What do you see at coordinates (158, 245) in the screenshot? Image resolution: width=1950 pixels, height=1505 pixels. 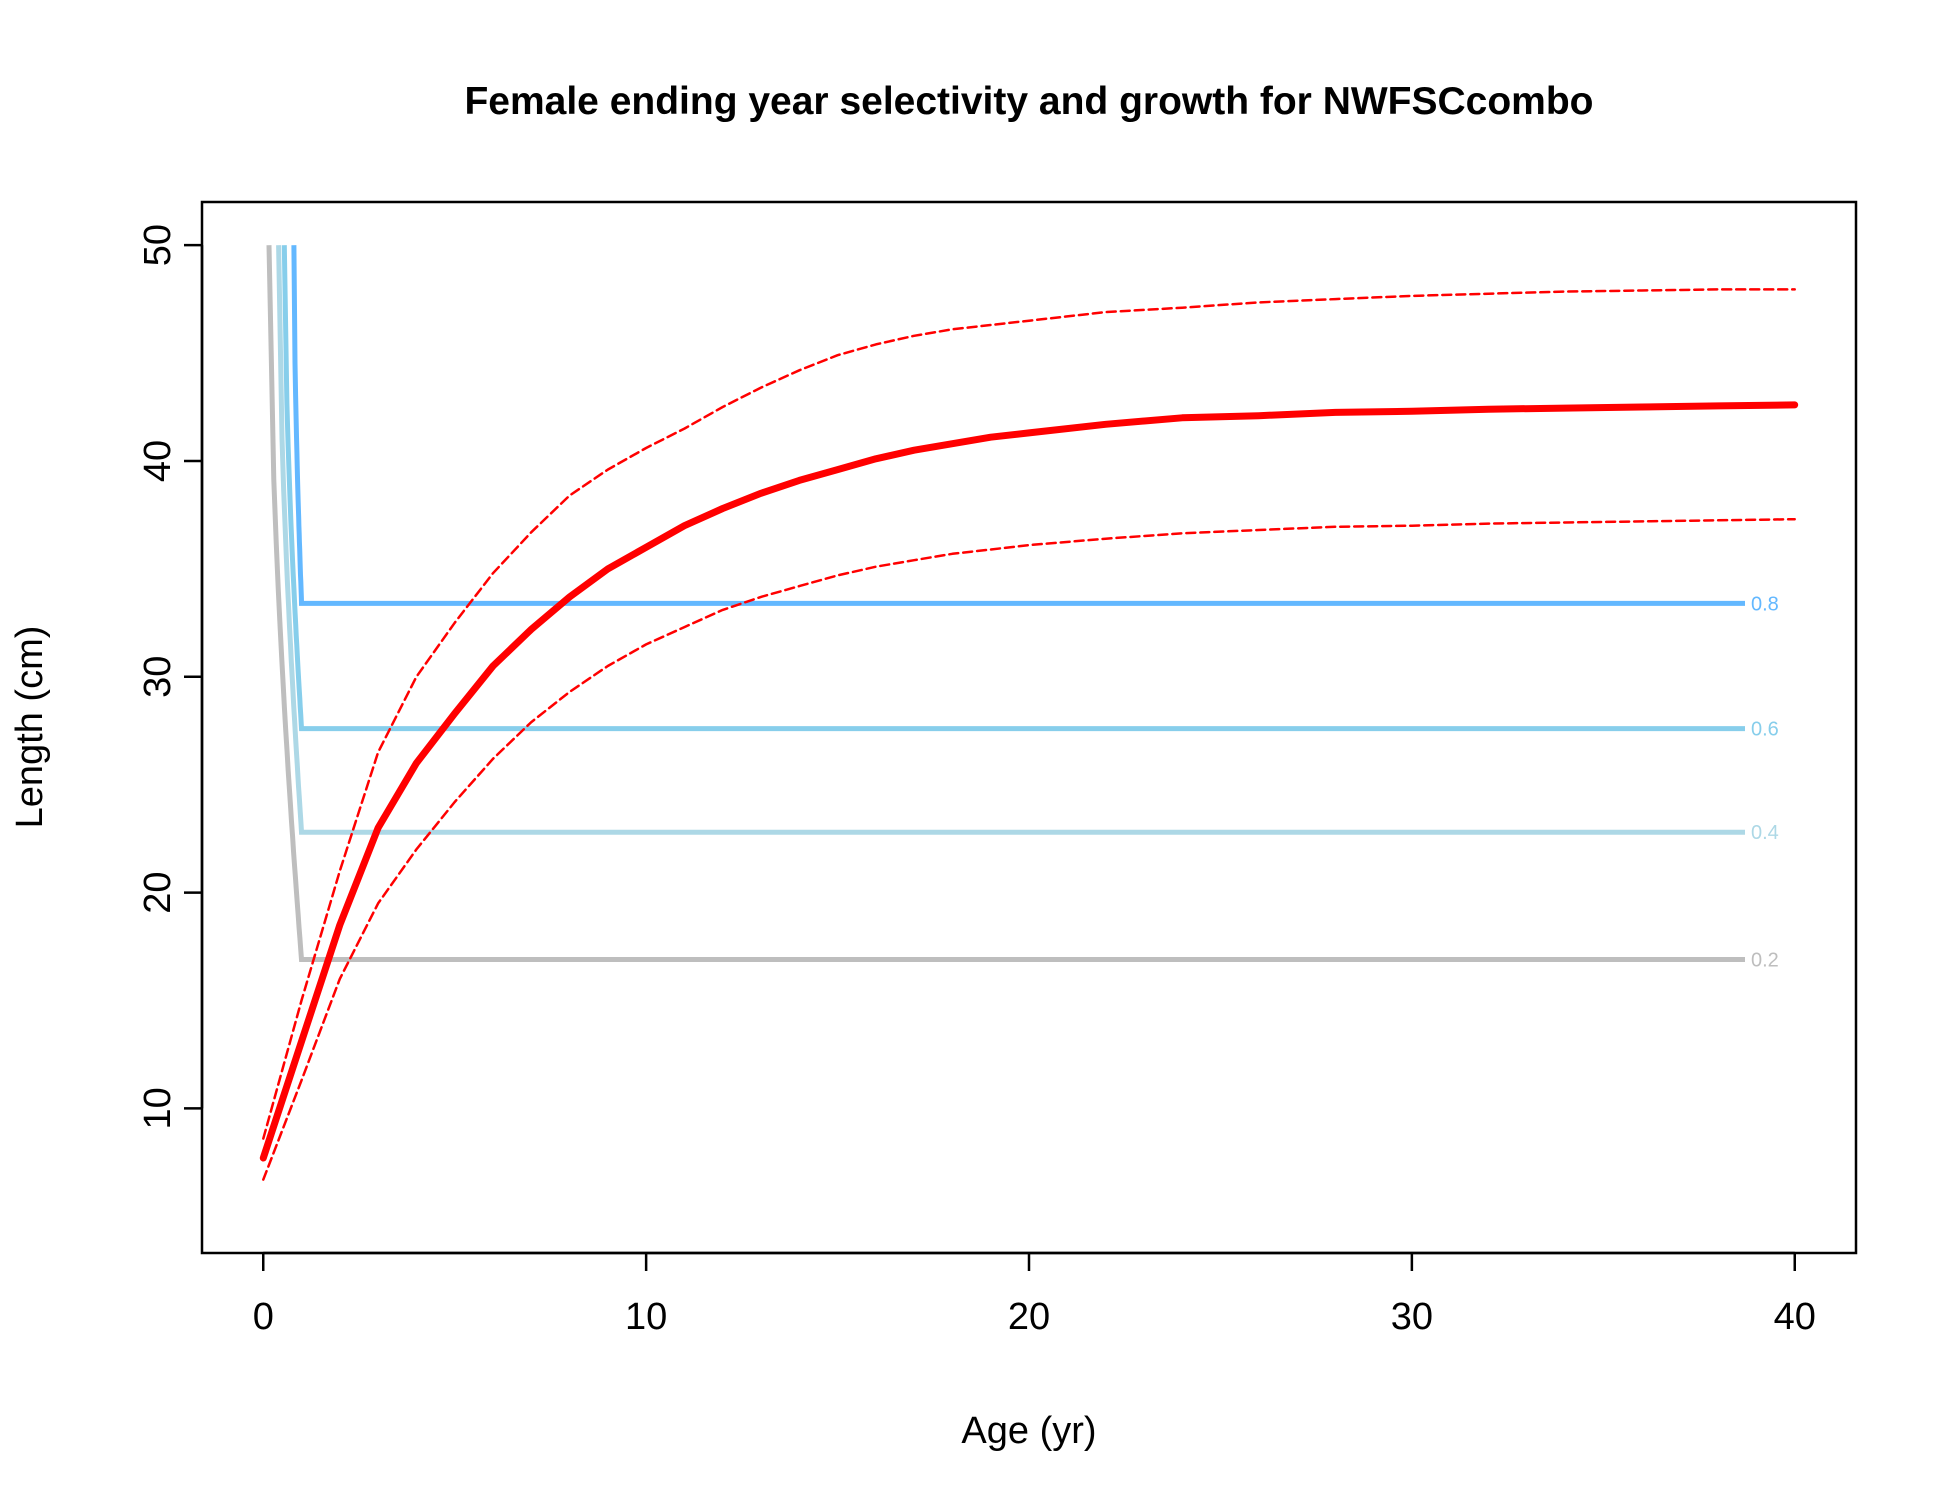 I see `y-tick-label: 50` at bounding box center [158, 245].